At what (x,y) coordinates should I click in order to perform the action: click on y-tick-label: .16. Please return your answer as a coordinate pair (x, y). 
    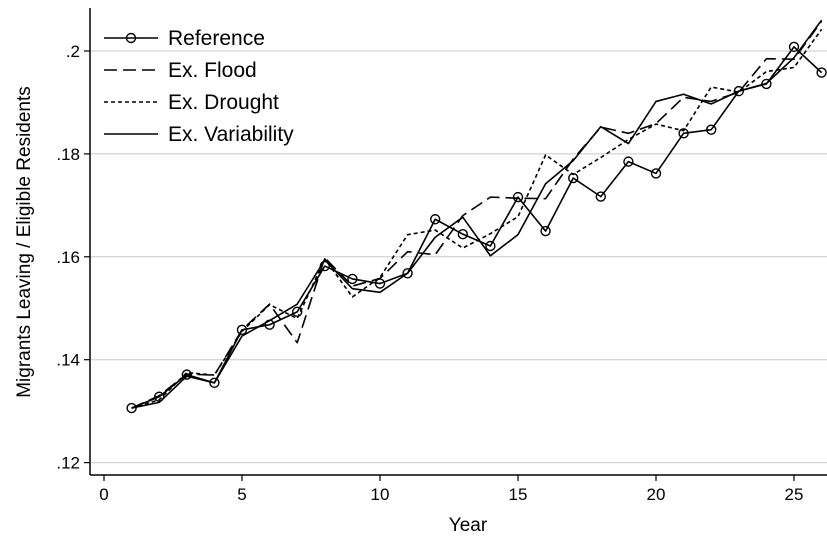
    Looking at the image, I should click on (68, 257).